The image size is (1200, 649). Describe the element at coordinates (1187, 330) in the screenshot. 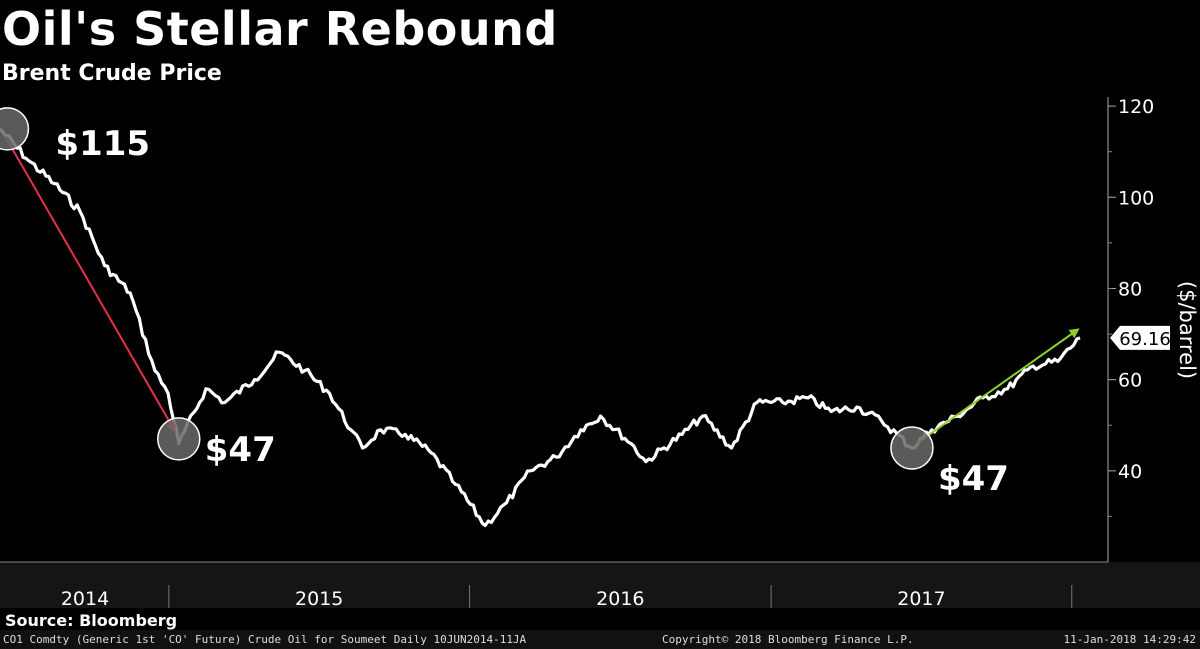

I see `y-axis-label: ($/barrel)` at that location.